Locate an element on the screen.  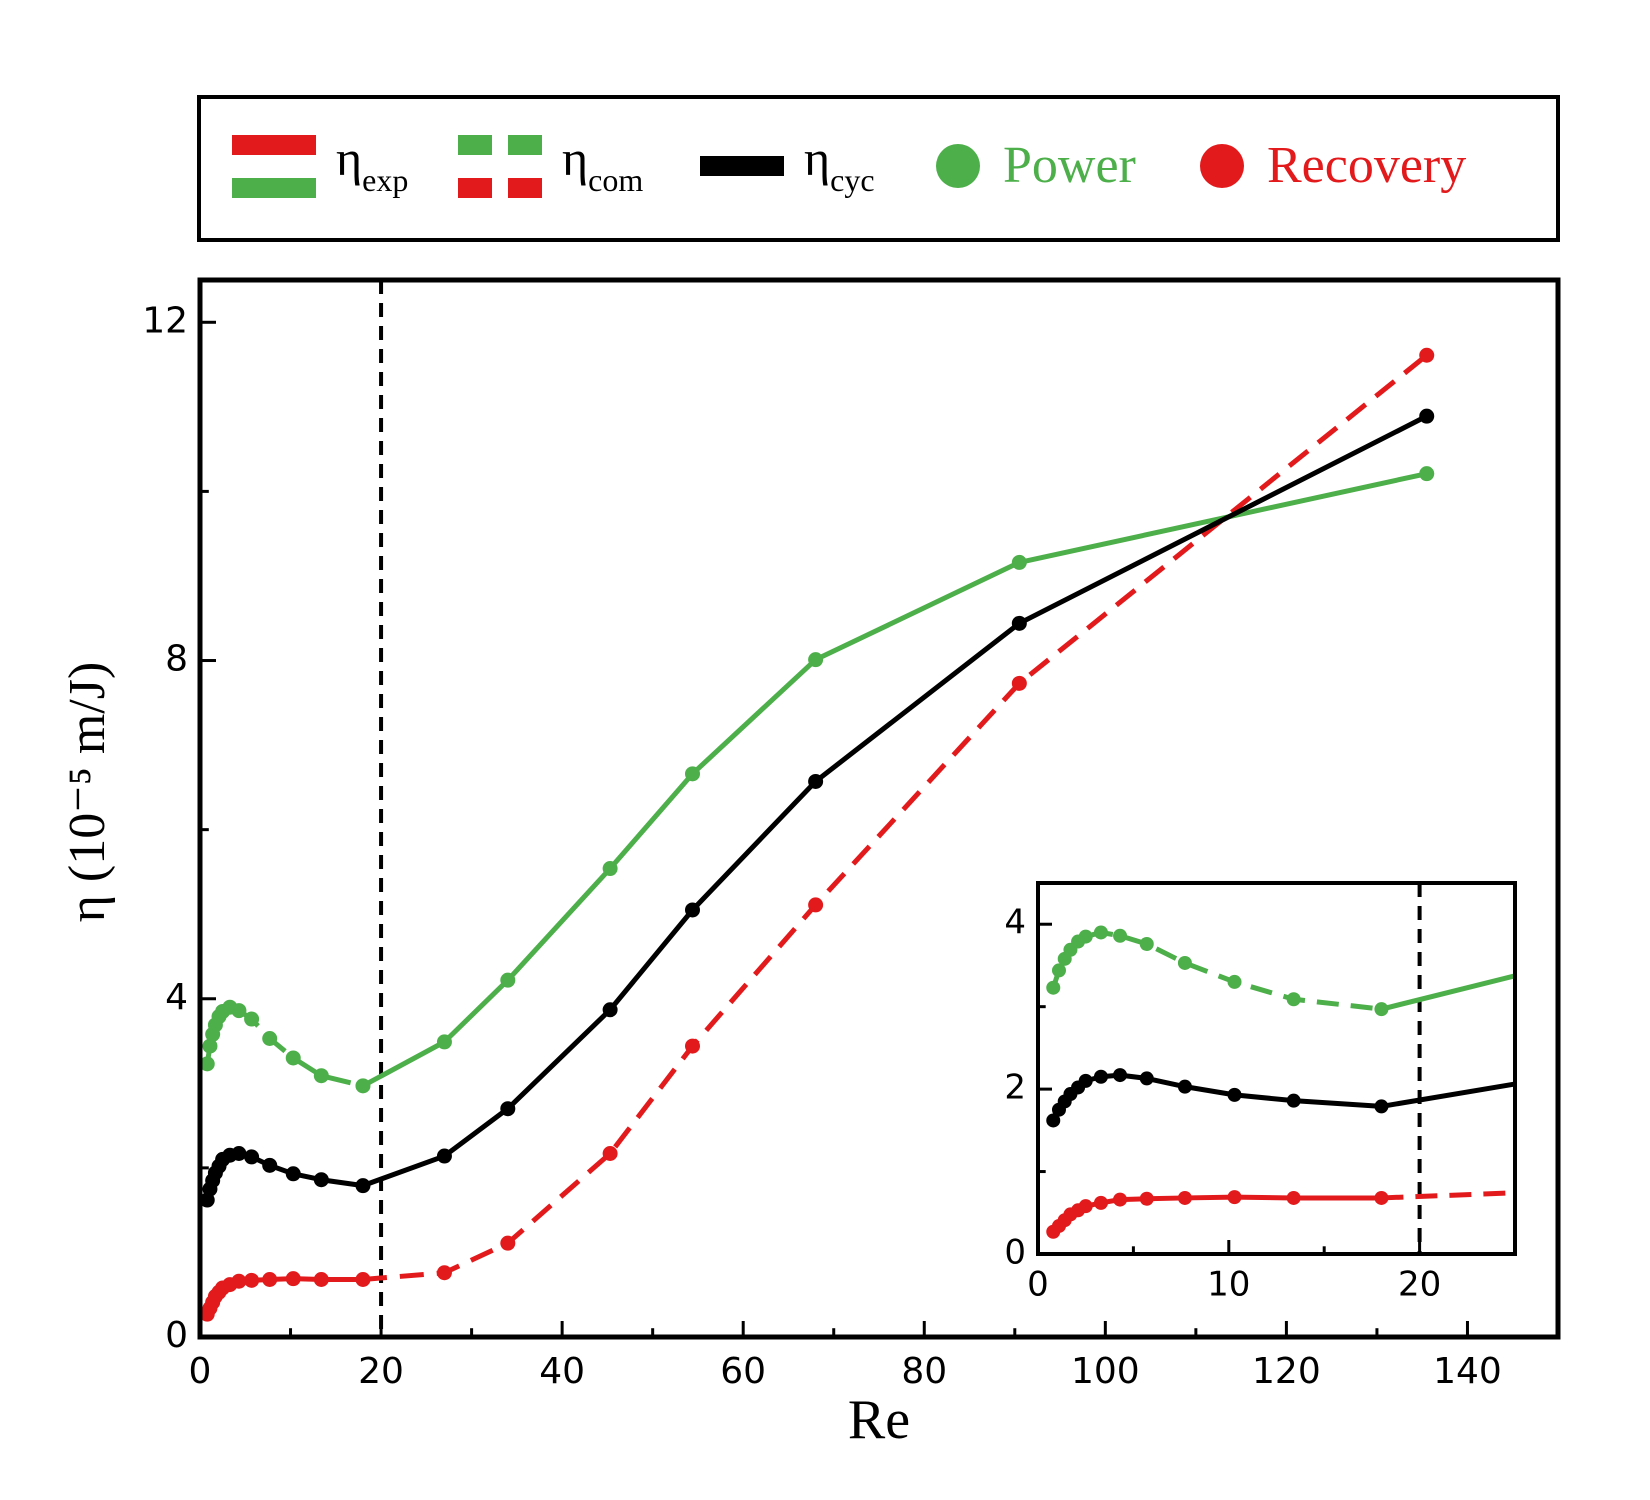
legend-label: ηcyc is located at coordinates (839, 164).